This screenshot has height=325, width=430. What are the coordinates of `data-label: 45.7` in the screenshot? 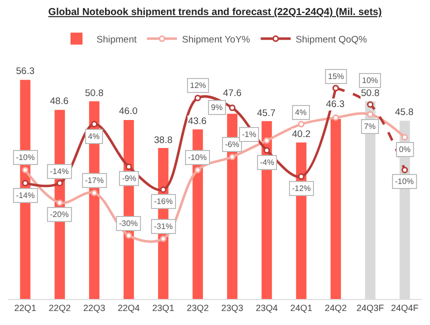 It's located at (266, 113).